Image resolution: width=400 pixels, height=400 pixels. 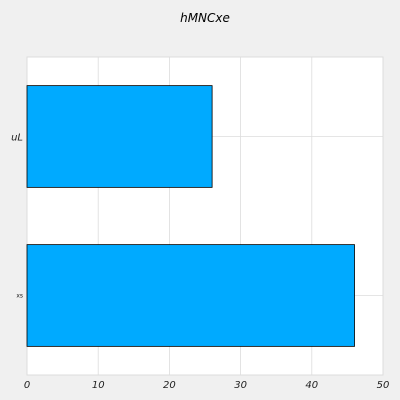 I want to click on bar-uL, so click(x=119, y=136).